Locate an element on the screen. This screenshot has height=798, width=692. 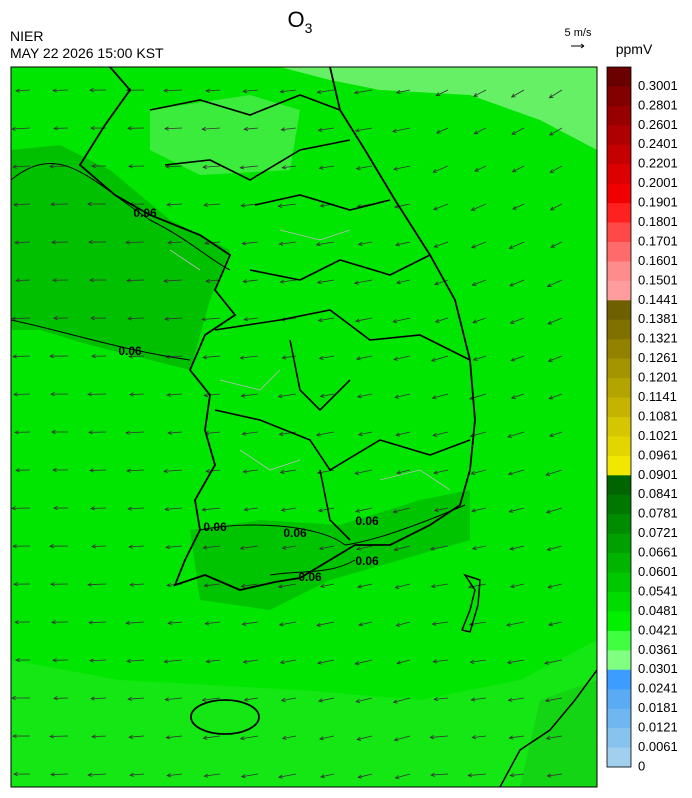
colorbar-label: 0.0901 is located at coordinates (658, 474).